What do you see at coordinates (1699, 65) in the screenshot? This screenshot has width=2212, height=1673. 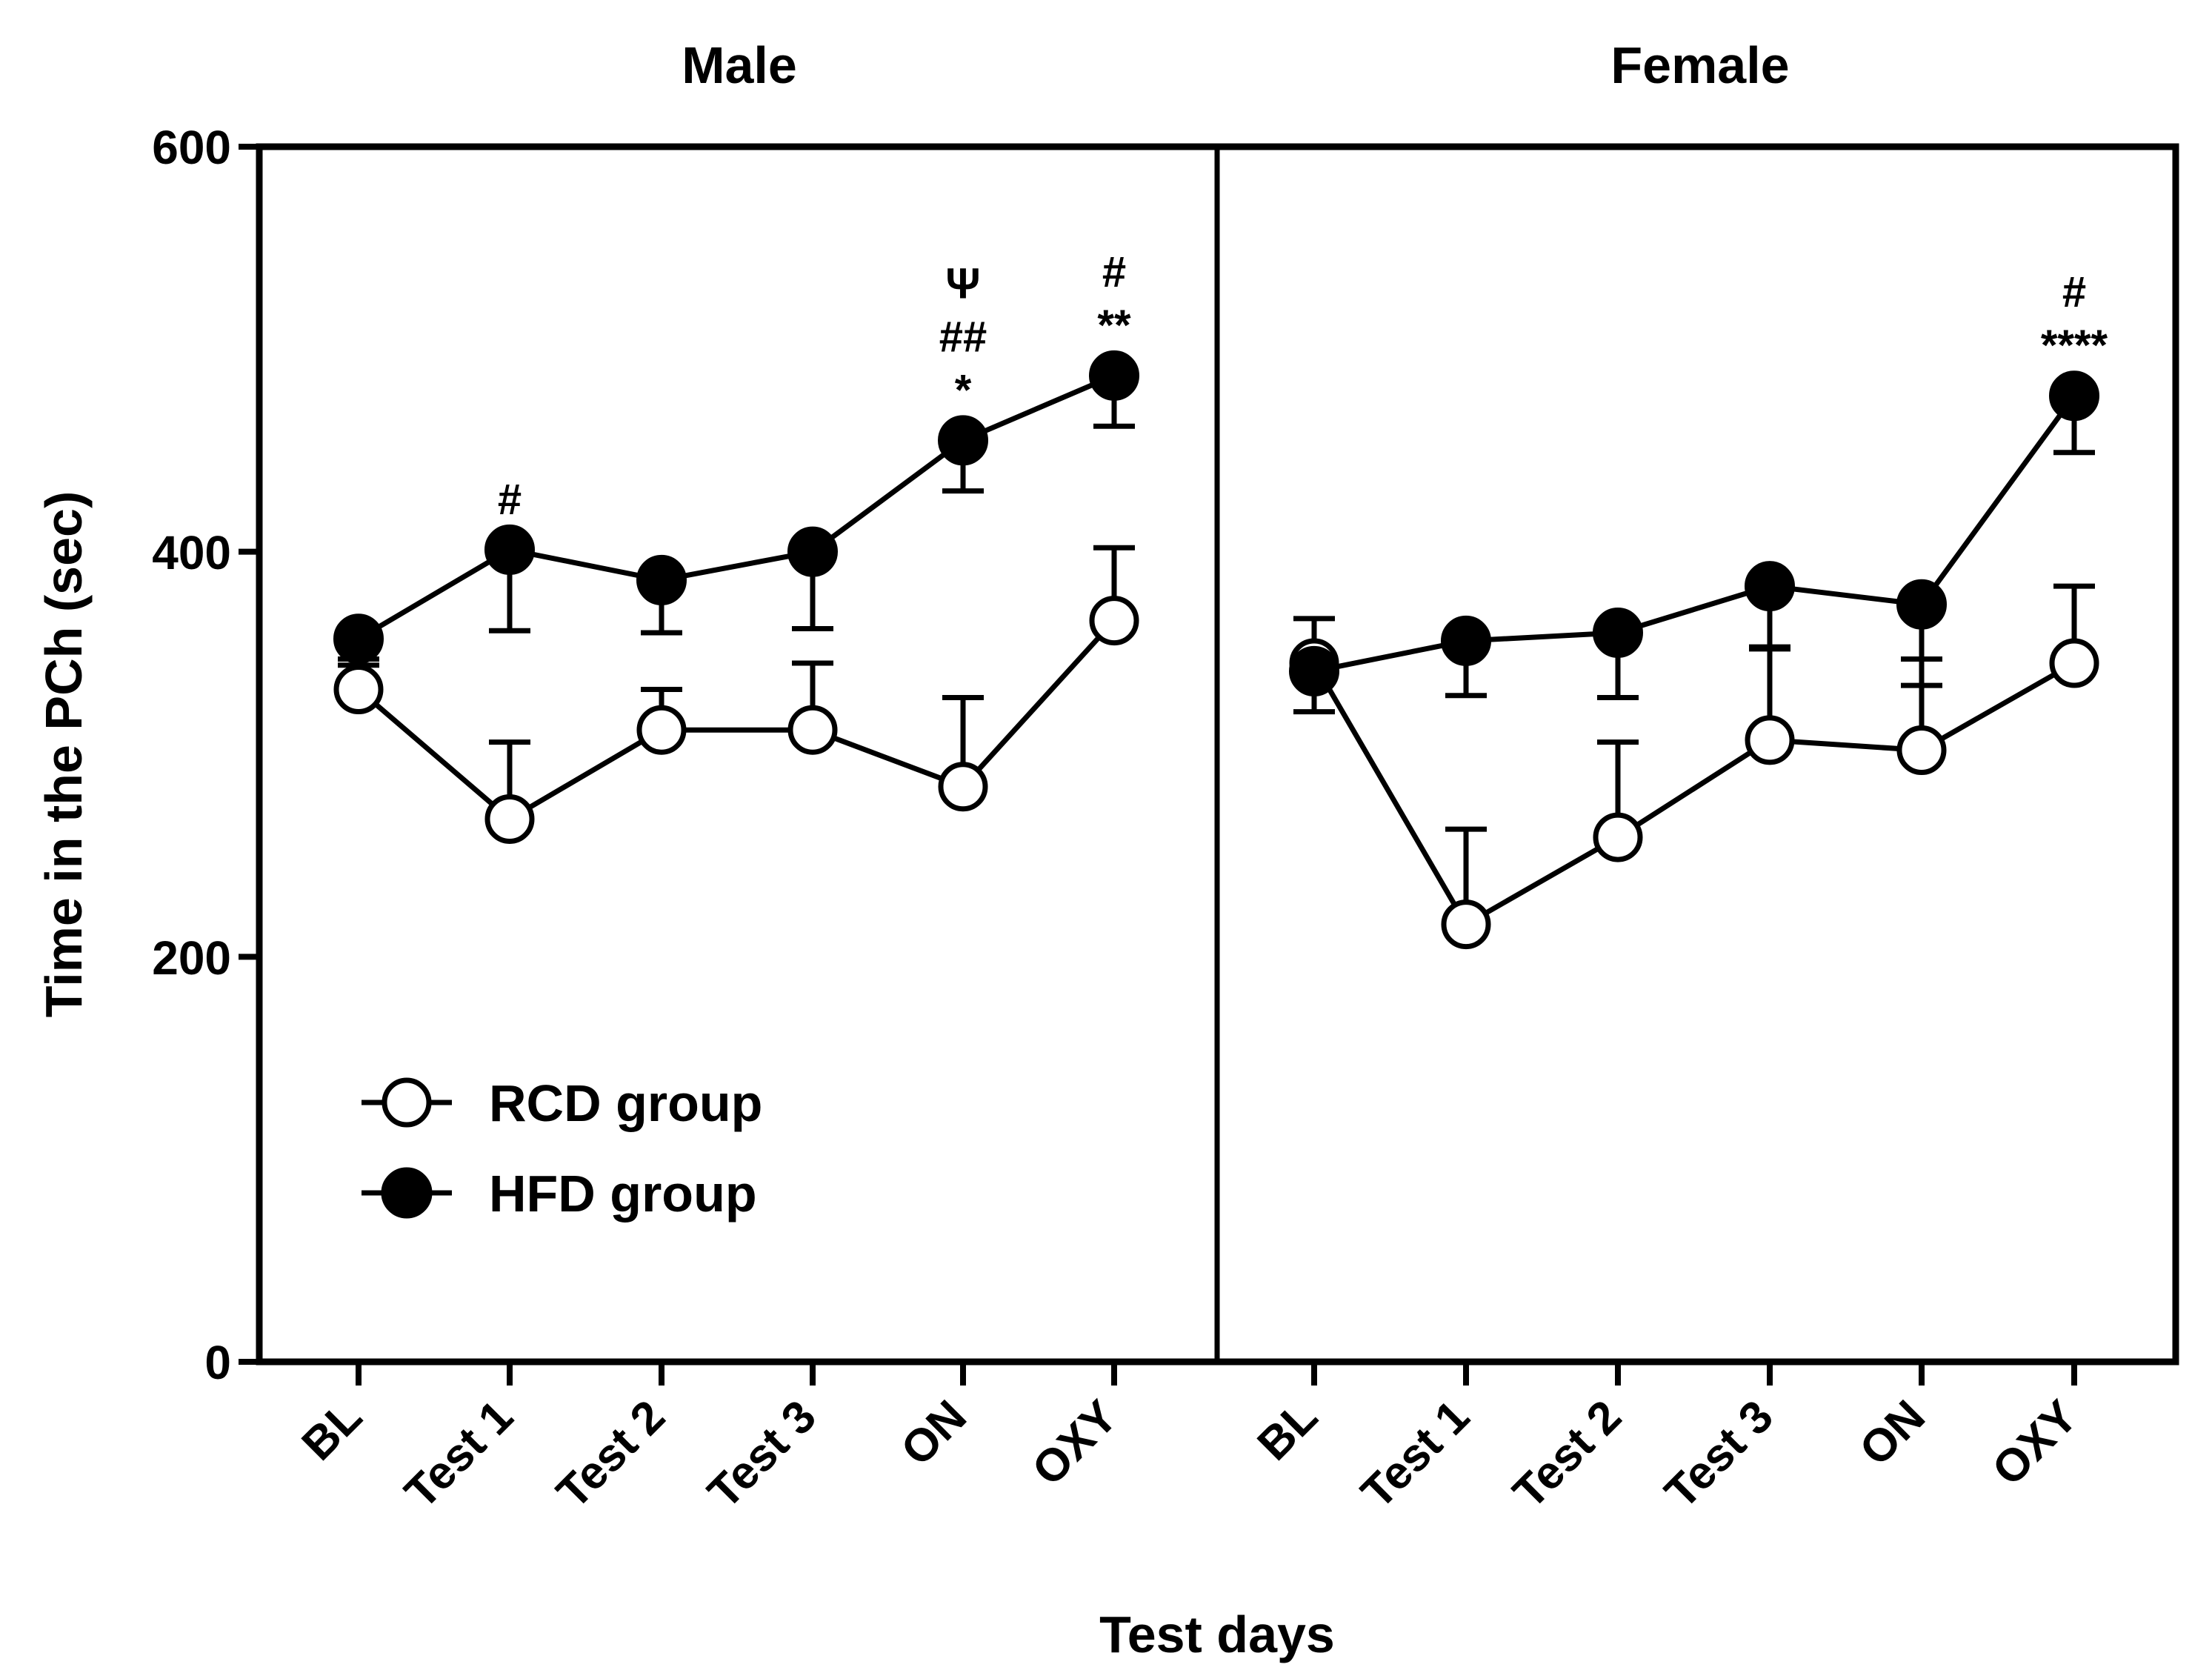 I see `panel-title-female: Female` at bounding box center [1699, 65].